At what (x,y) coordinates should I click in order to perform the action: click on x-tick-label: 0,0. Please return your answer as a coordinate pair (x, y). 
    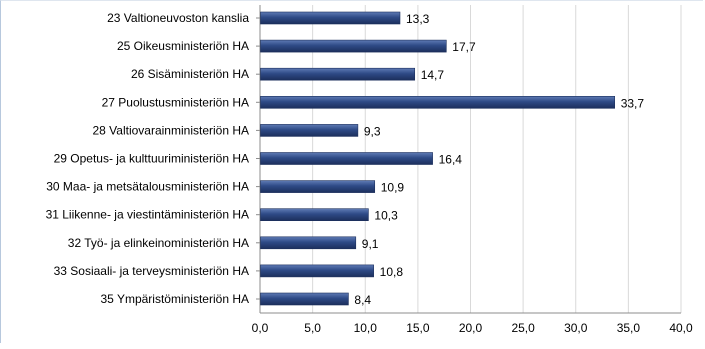
    Looking at the image, I should click on (260, 328).